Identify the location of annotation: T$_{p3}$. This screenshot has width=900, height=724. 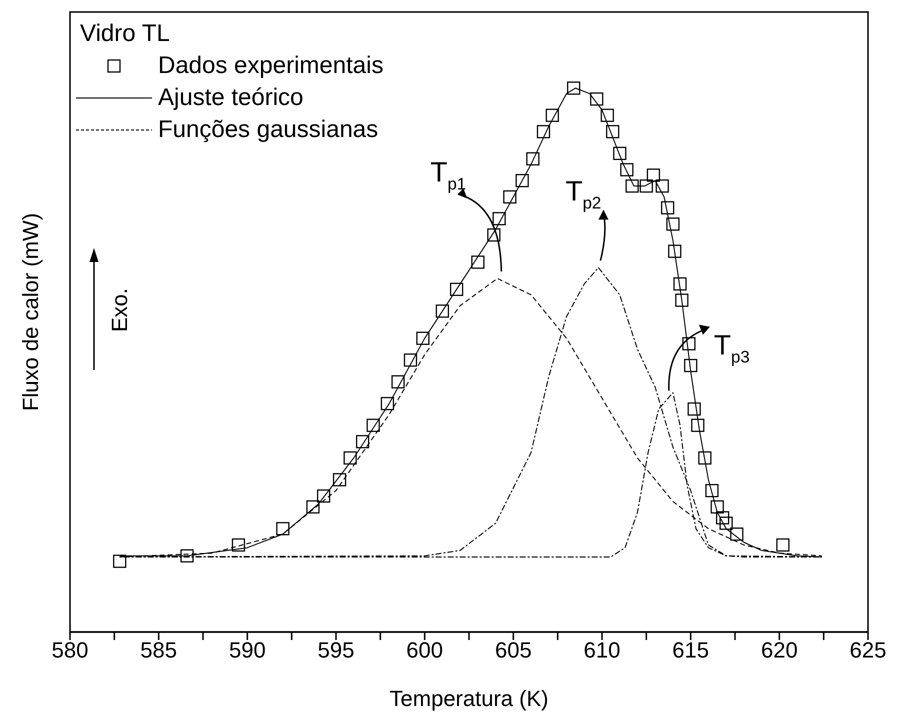
(732, 348).